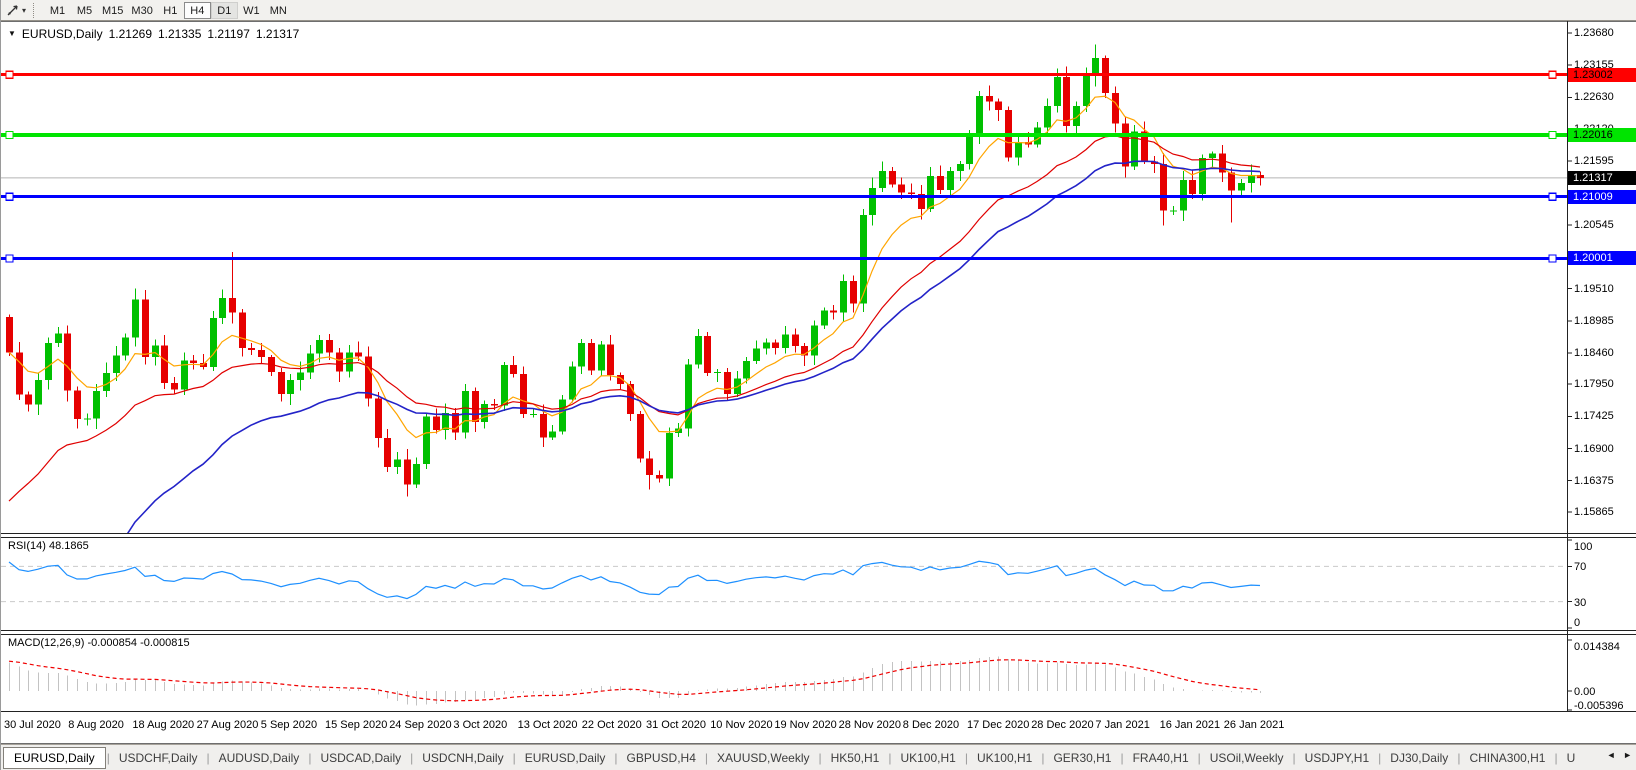 This screenshot has height=770, width=1636. Describe the element at coordinates (611, 725) in the screenshot. I see `date-axis-label: 22 Oct 2020` at that location.